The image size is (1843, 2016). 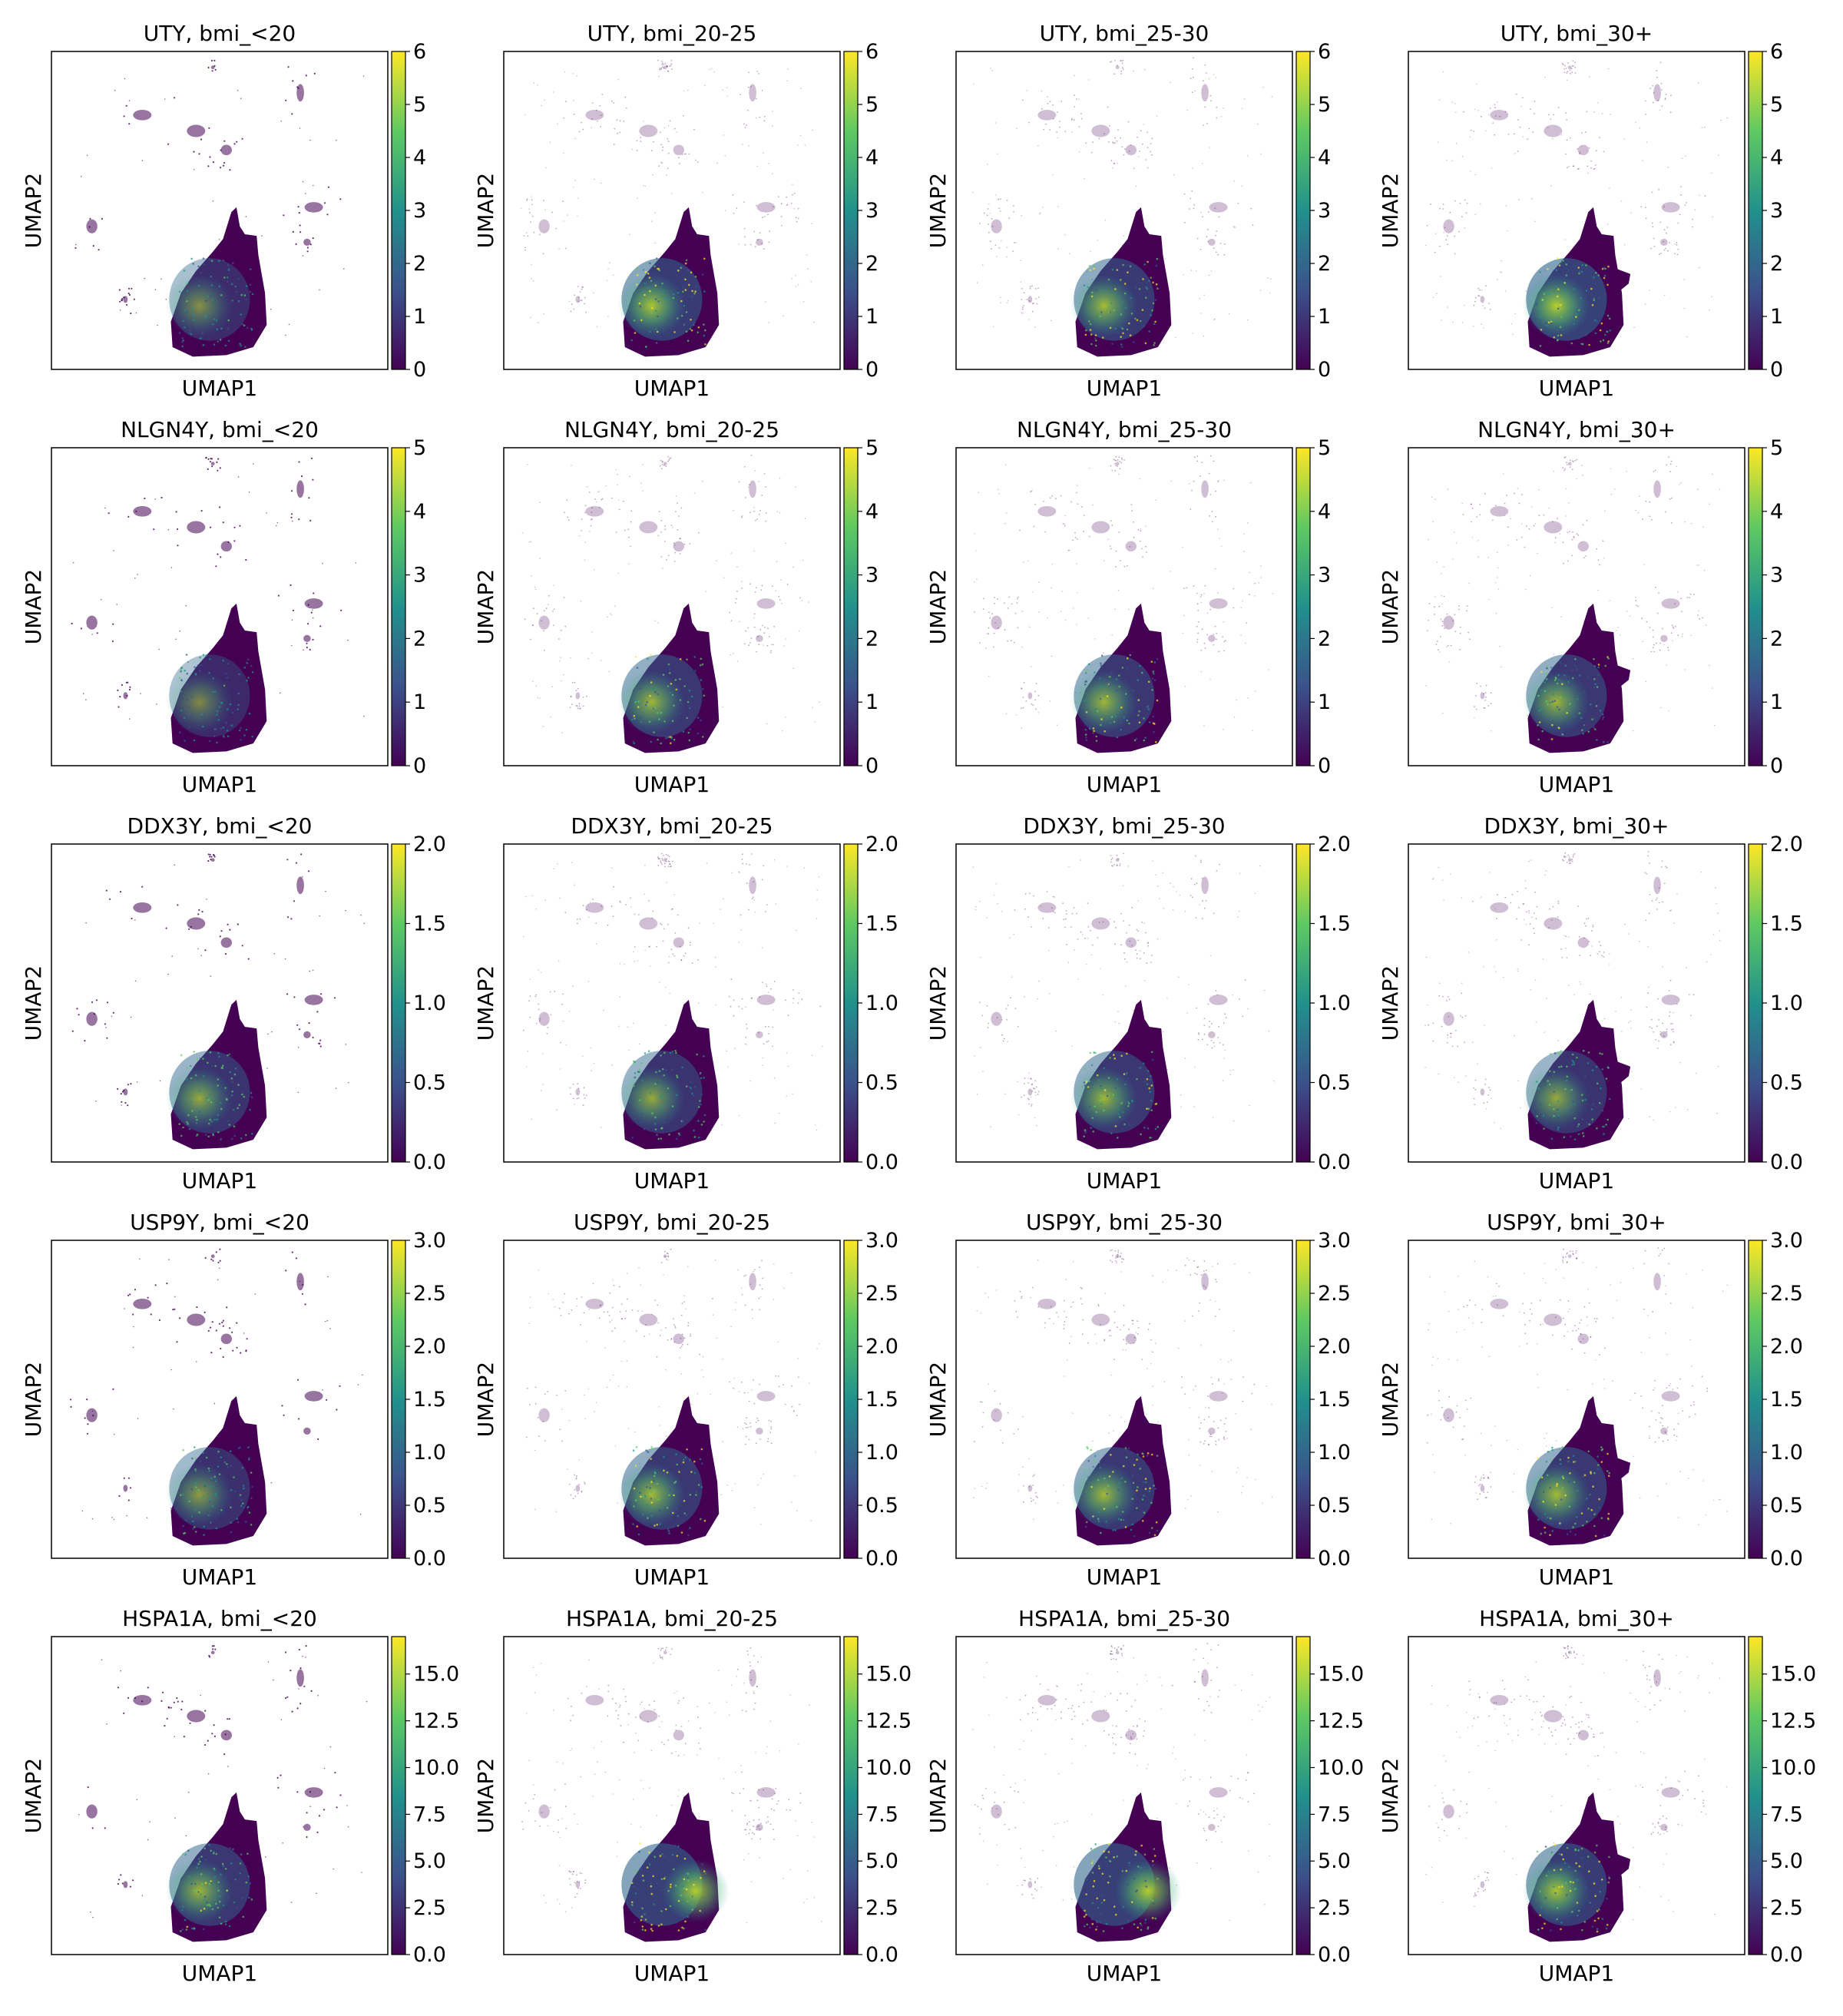 I want to click on colorbar-tick-label: 5, so click(x=1776, y=105).